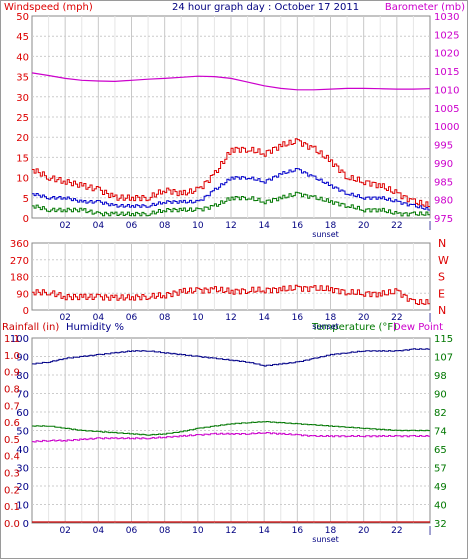  Describe the element at coordinates (22, 413) in the screenshot. I see `humidity-tick-label: 60` at that location.